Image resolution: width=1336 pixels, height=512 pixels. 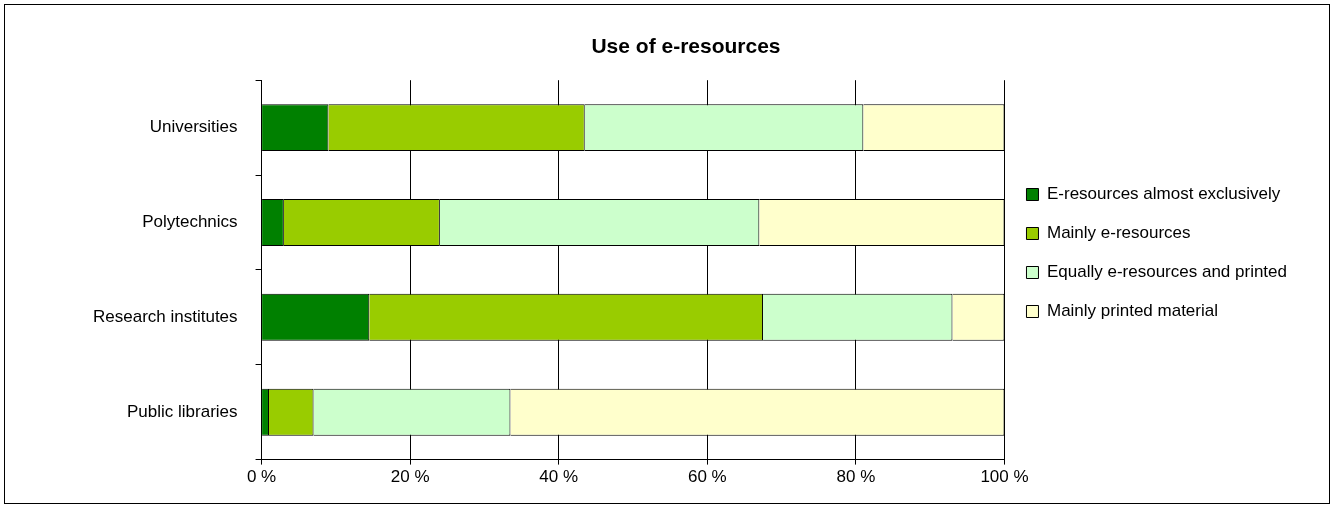 What do you see at coordinates (410, 477) in the screenshot?
I see `x-tick-label: 20 %` at bounding box center [410, 477].